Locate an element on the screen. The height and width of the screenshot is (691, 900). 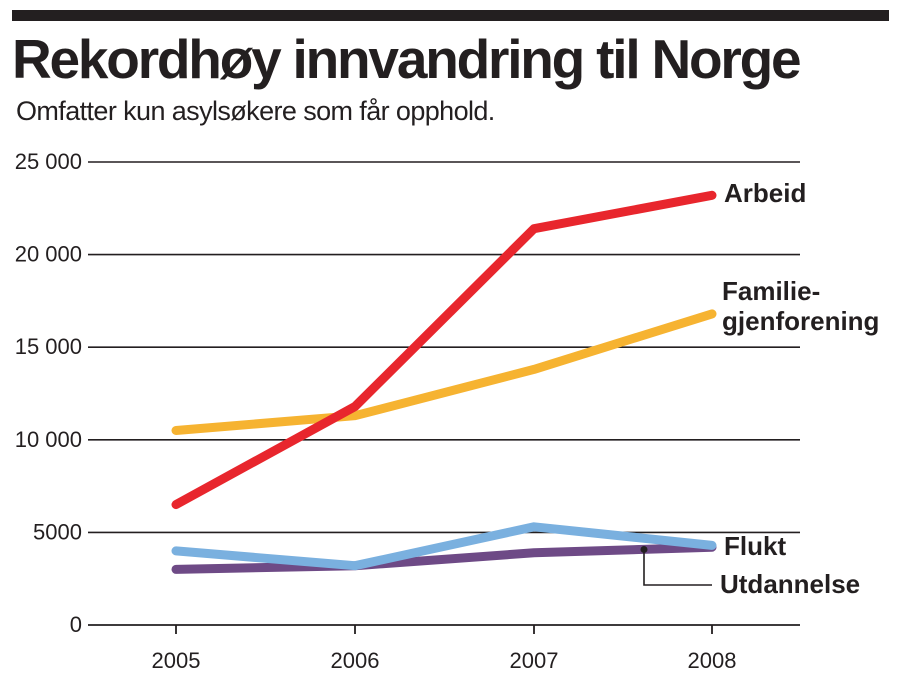
series-label-familie: Familie-gjenforening is located at coordinates (800, 306).